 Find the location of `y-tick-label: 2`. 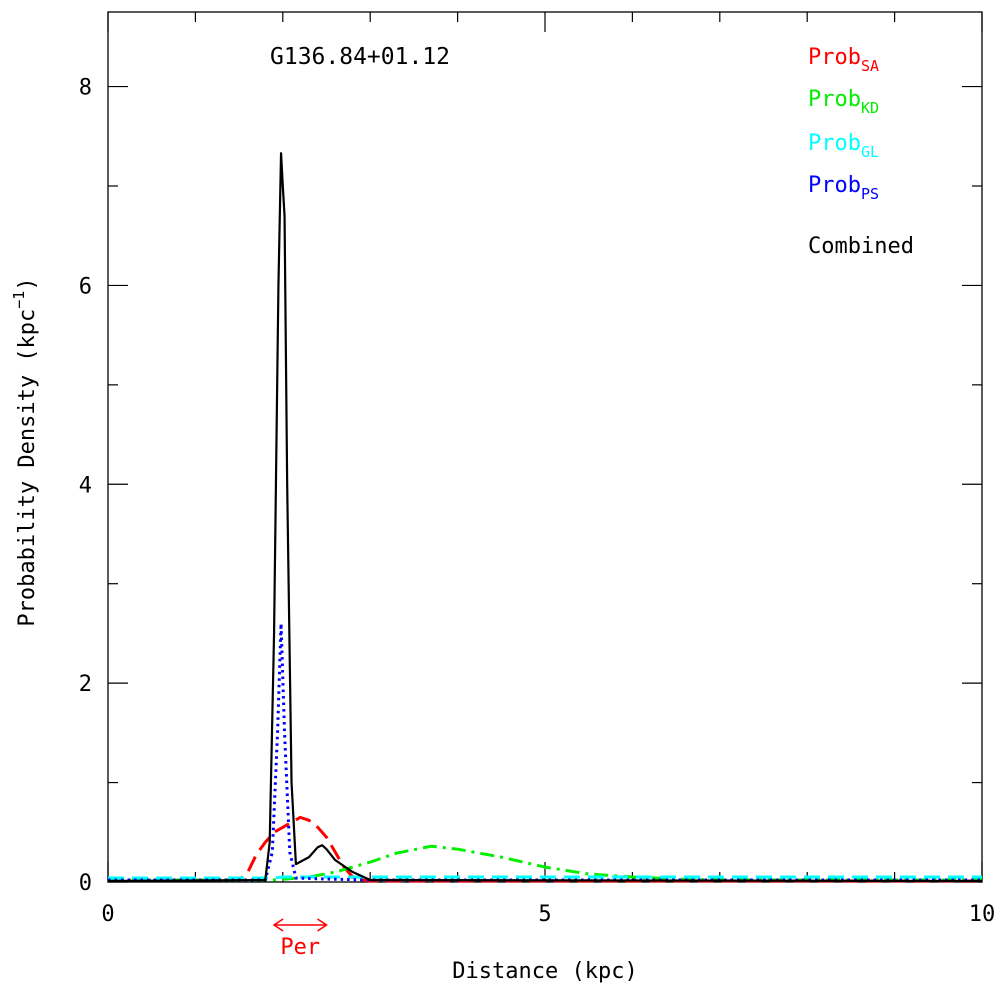

y-tick-label: 2 is located at coordinates (85, 684).